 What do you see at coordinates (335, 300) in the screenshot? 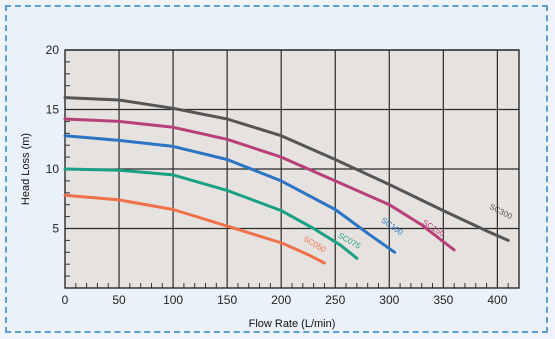
I see `x-tick-label-250: 250` at bounding box center [335, 300].